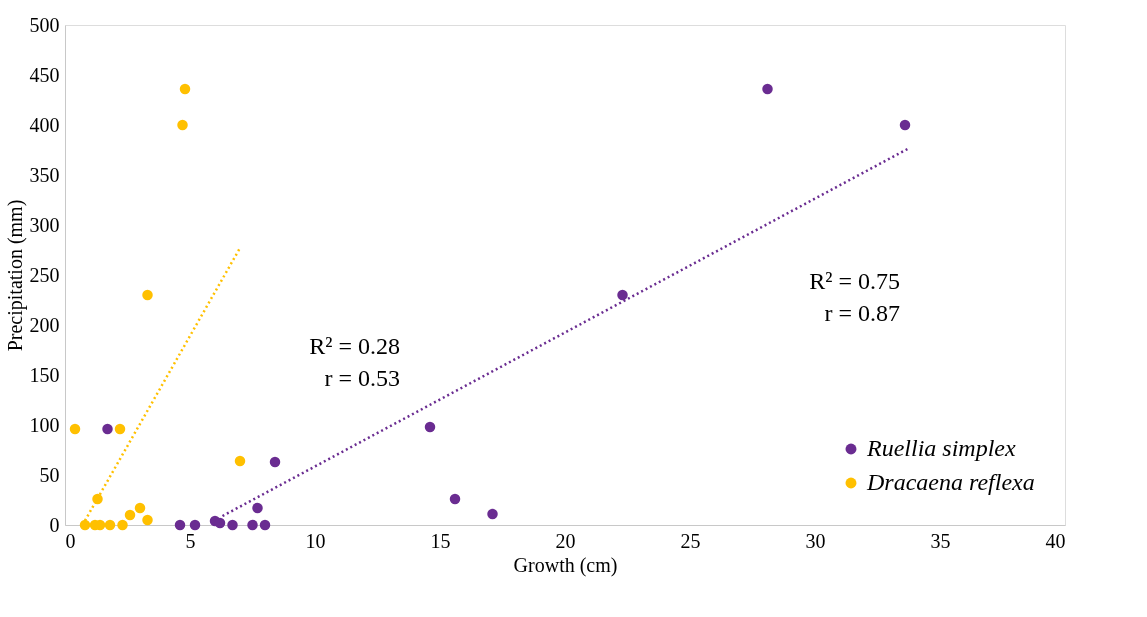  What do you see at coordinates (44, 24) in the screenshot?
I see `y-tick-label: 500` at bounding box center [44, 24].